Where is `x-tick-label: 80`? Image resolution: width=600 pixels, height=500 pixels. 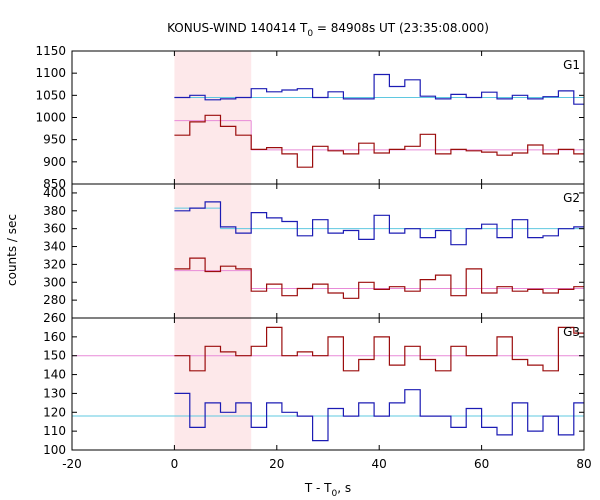 x-tick-label: 80 is located at coordinates (583, 464).